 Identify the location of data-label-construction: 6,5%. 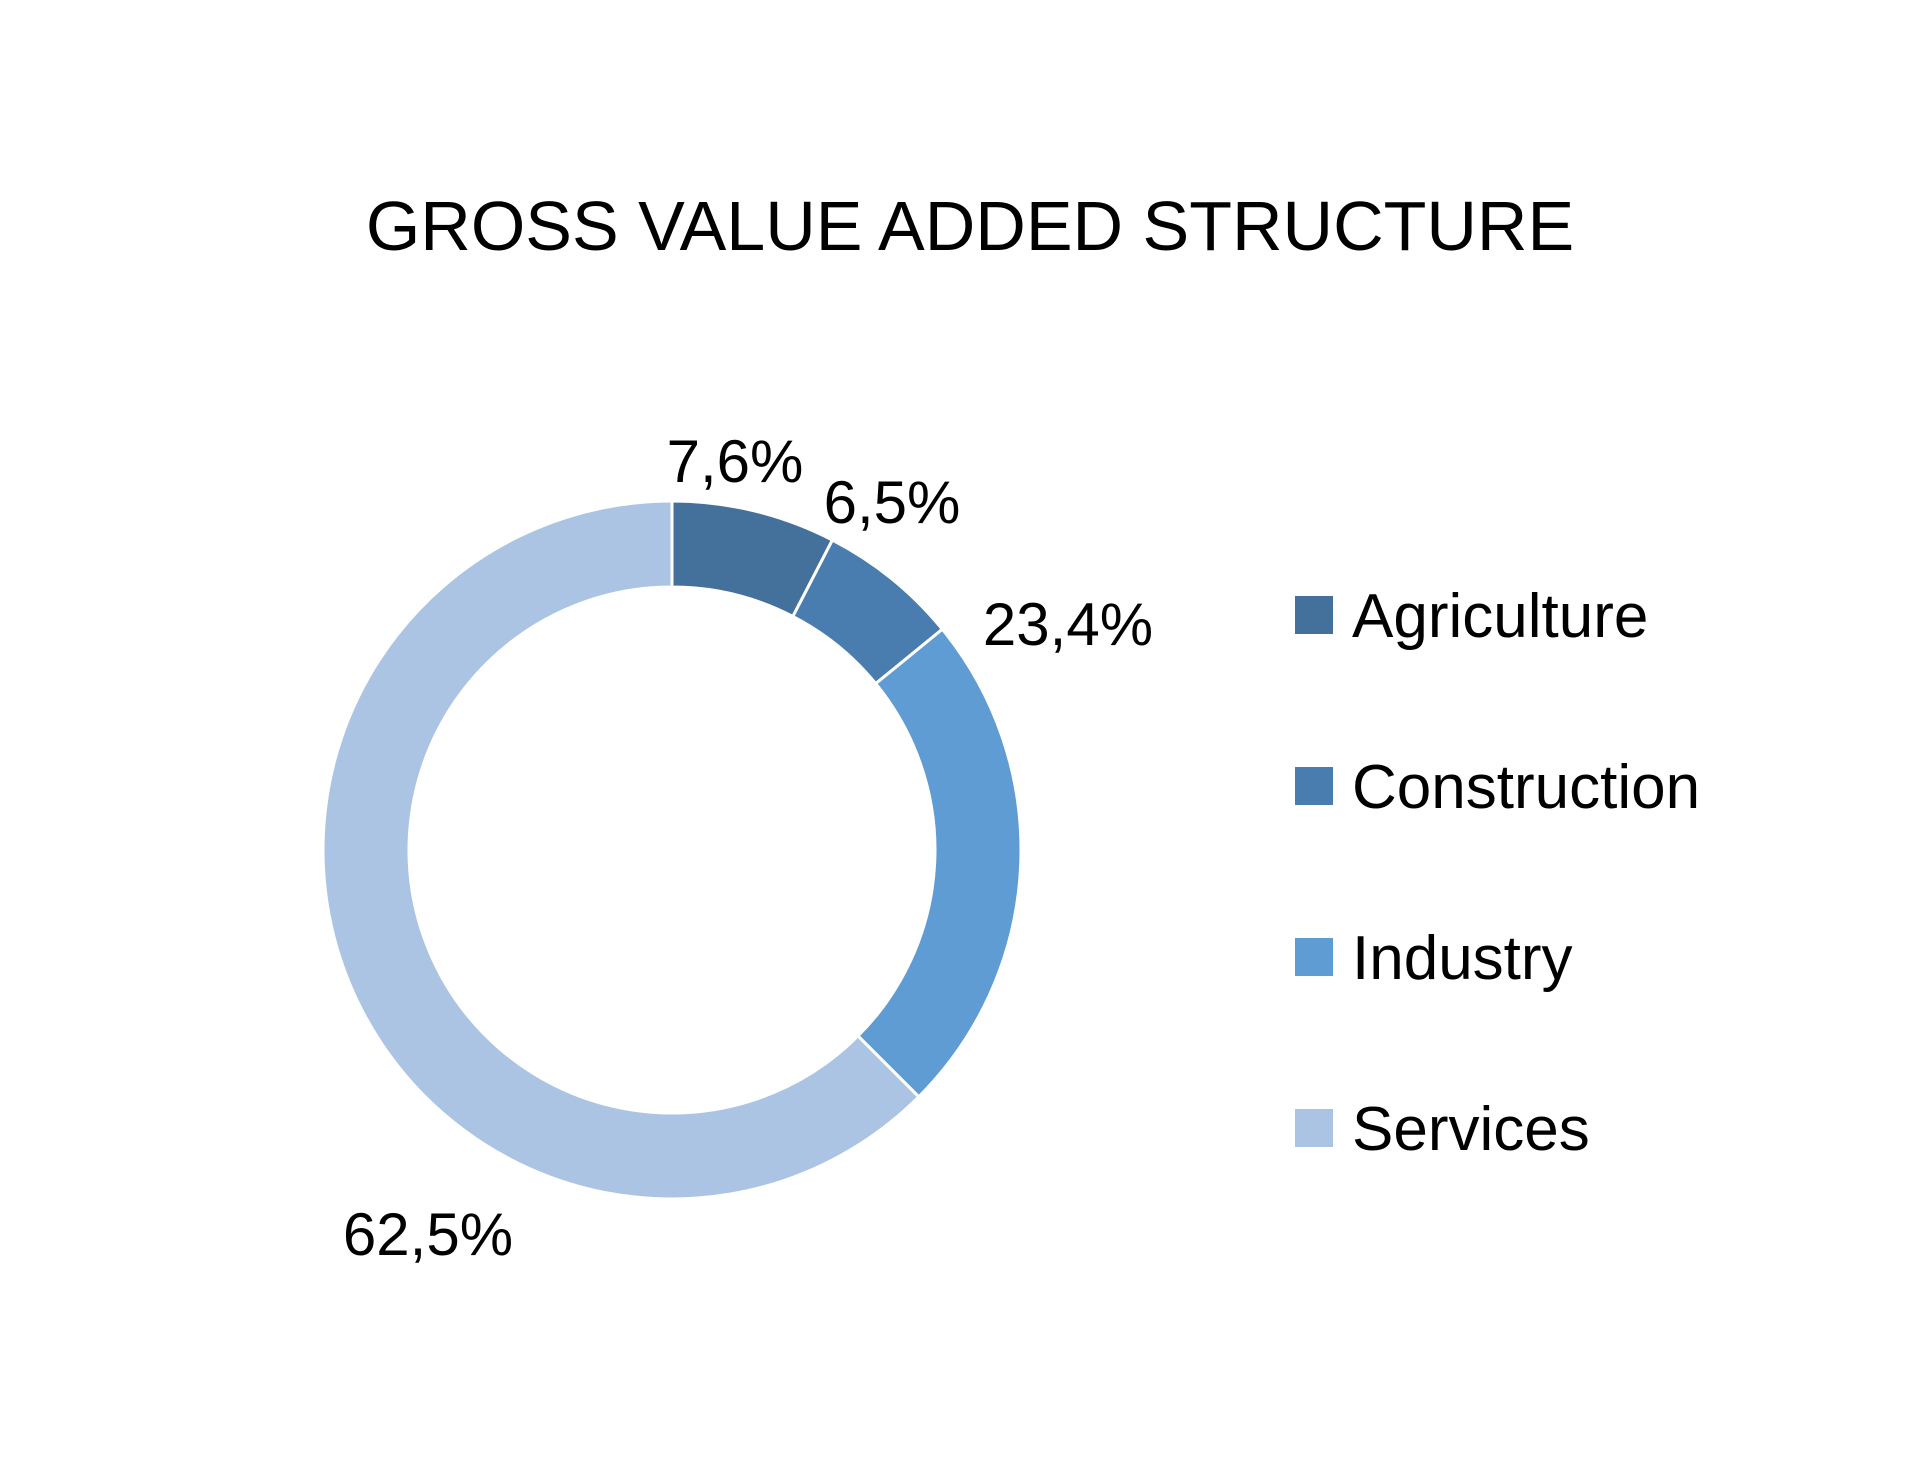
(892, 502).